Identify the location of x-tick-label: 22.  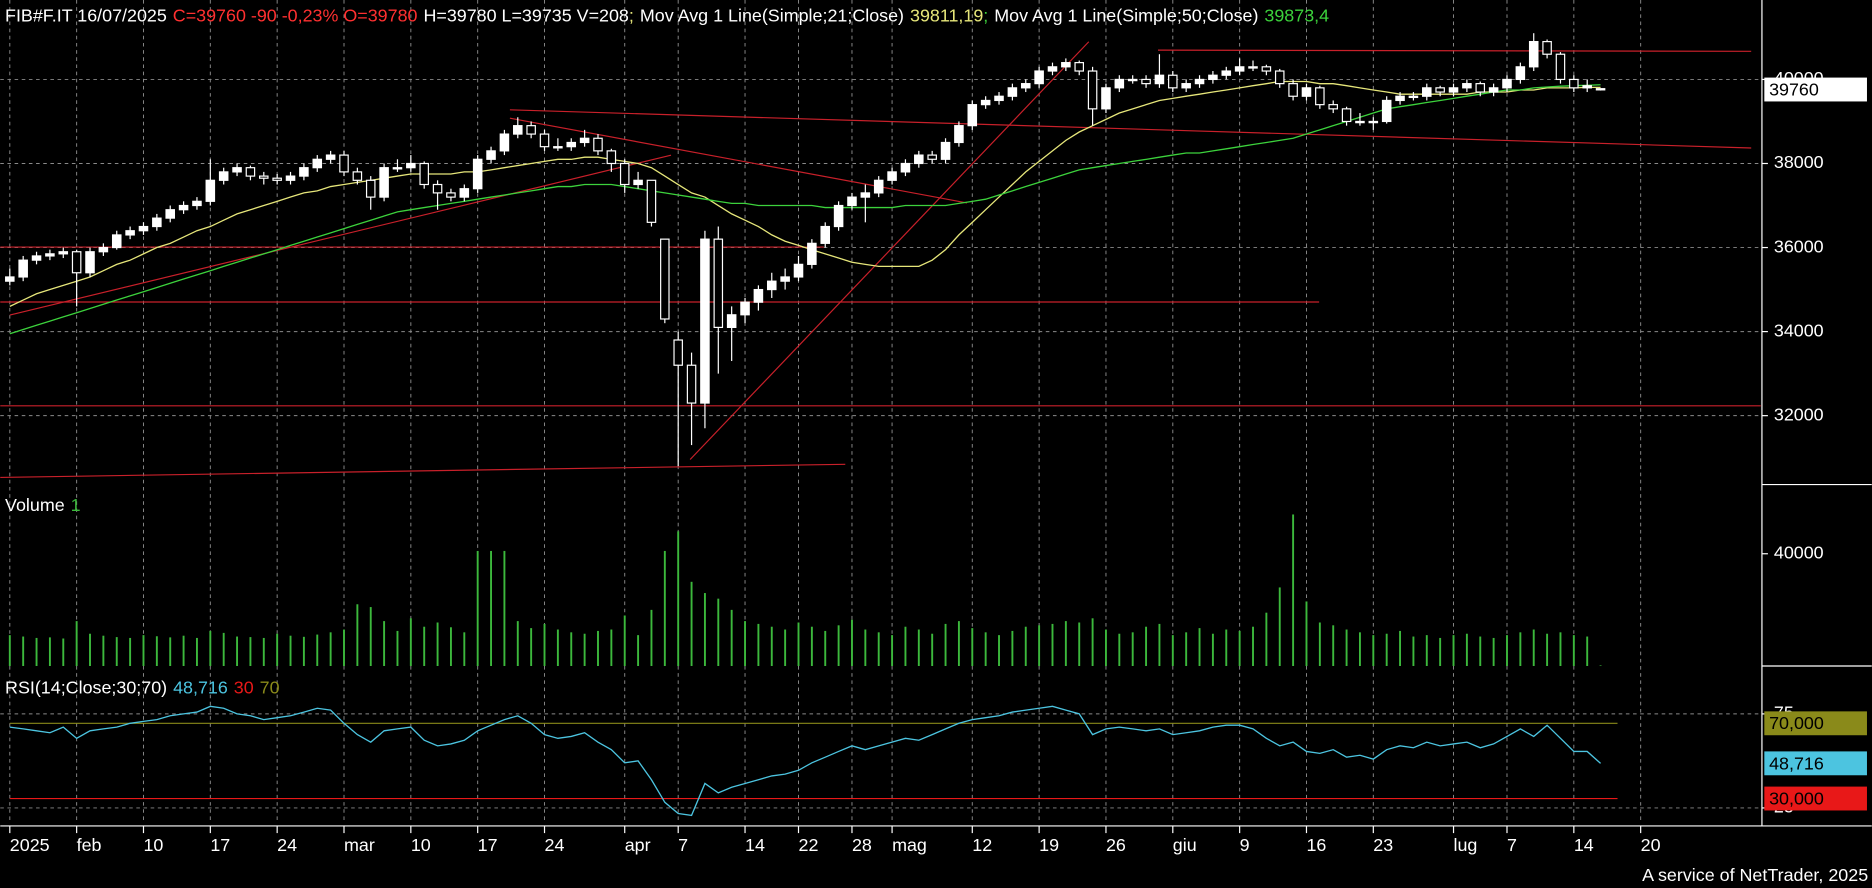
(809, 845).